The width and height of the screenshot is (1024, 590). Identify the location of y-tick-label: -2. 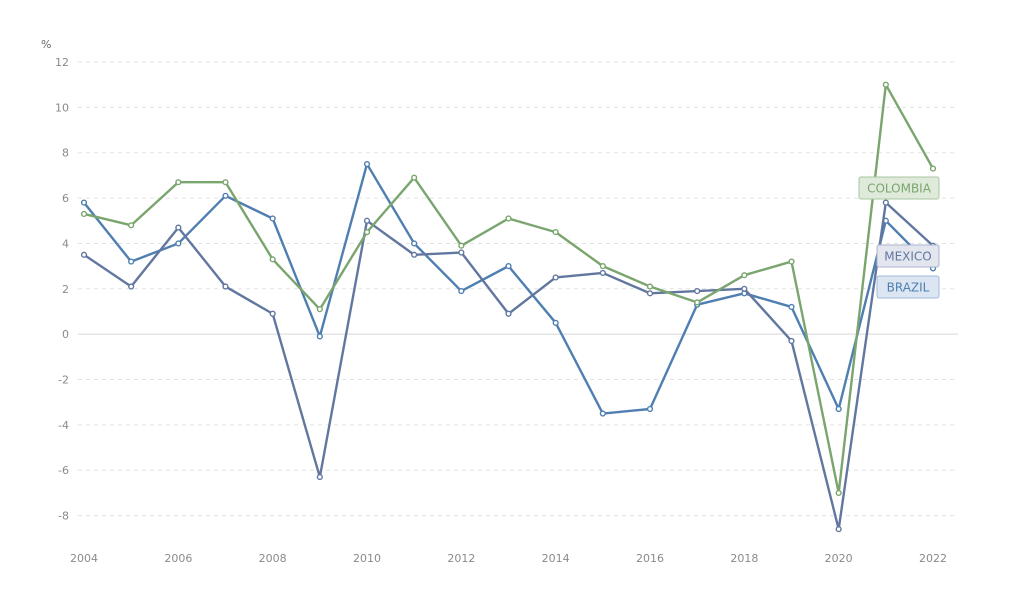
(63, 380).